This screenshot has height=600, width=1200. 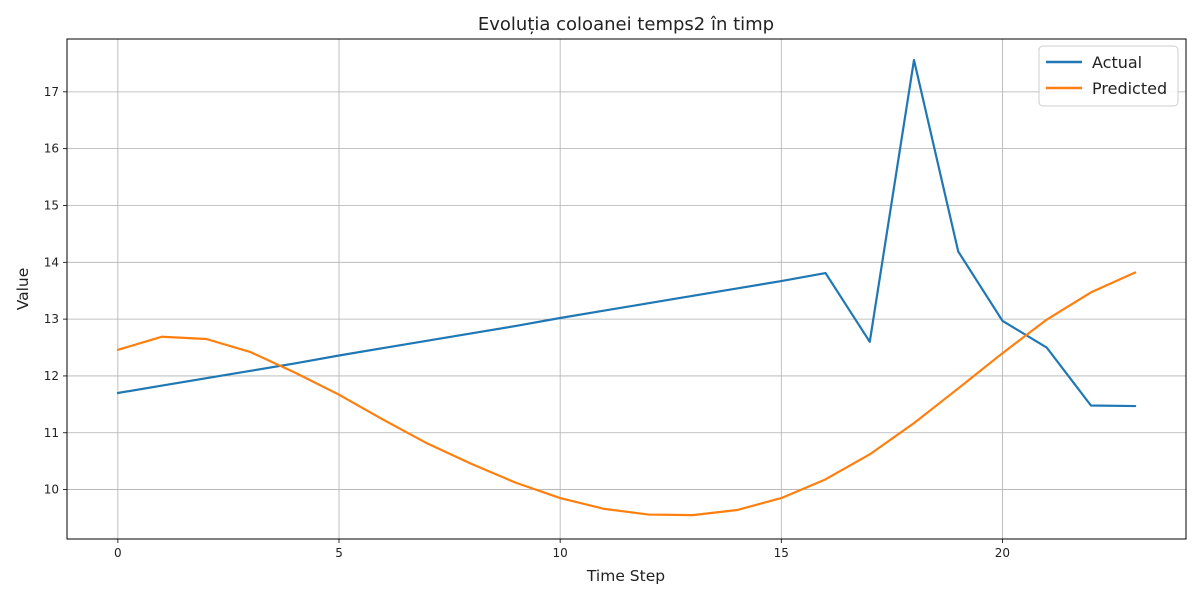 I want to click on x-tick-label: 5, so click(x=339, y=553).